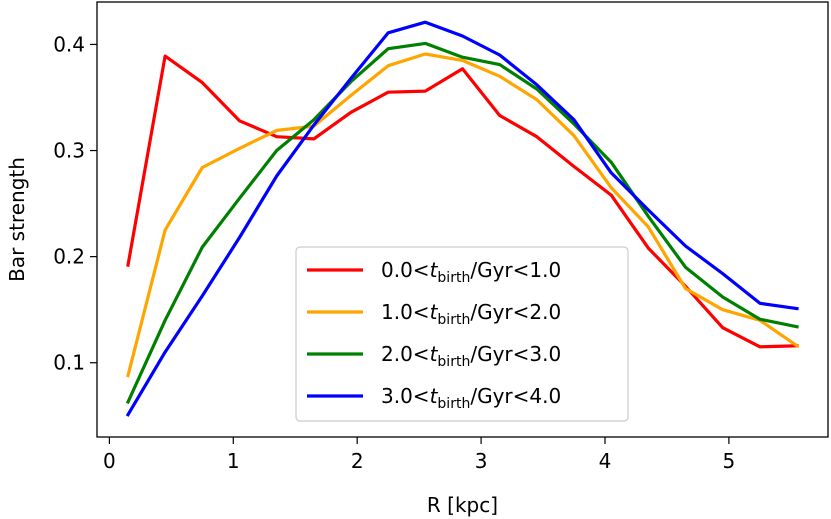 This screenshot has height=519, width=831. I want to click on x-tick-label: 3, so click(481, 461).